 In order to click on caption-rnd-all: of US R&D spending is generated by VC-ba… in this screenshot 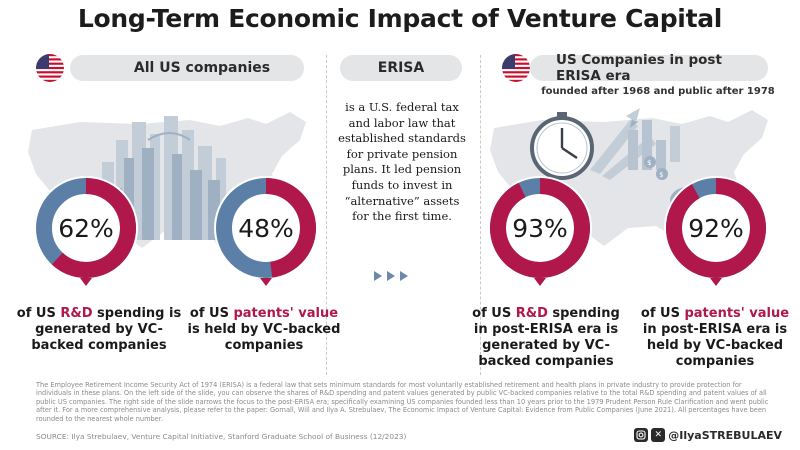, I will do `click(99, 329)`.